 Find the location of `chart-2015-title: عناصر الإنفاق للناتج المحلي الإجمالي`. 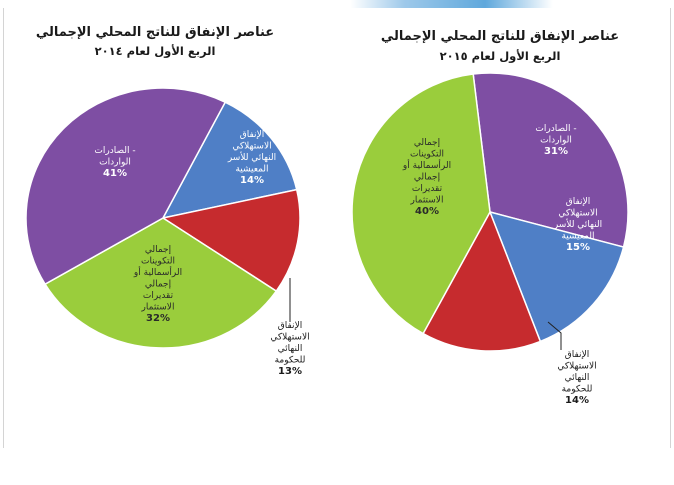

chart-2015-title: عناصر الإنفاق للناتج المحلي الإجمالي is located at coordinates (500, 36).